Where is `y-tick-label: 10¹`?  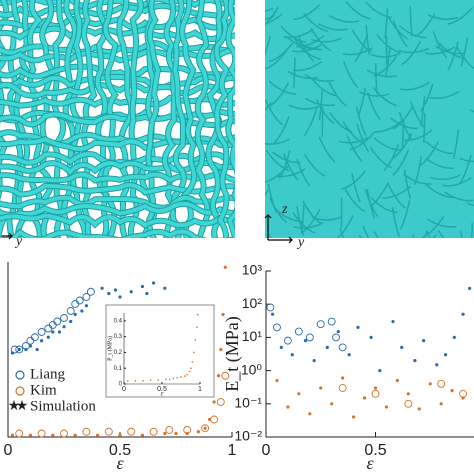 y-tick-label: 10¹ is located at coordinates (252, 336).